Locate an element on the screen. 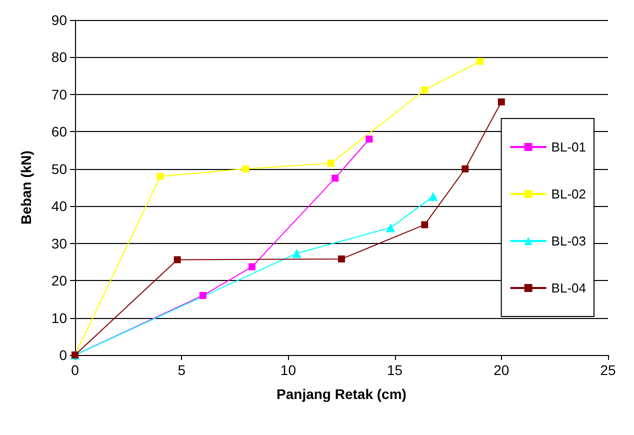 The width and height of the screenshot is (634, 435). x-tick-label: 15 is located at coordinates (395, 370).